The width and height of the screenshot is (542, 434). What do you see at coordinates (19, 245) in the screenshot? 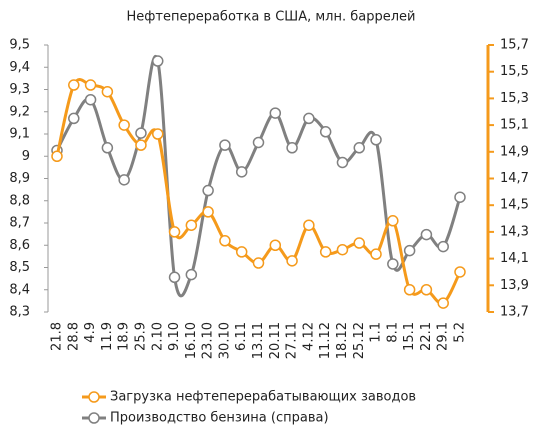
I see `y-tick-label: 8,6` at bounding box center [19, 245].